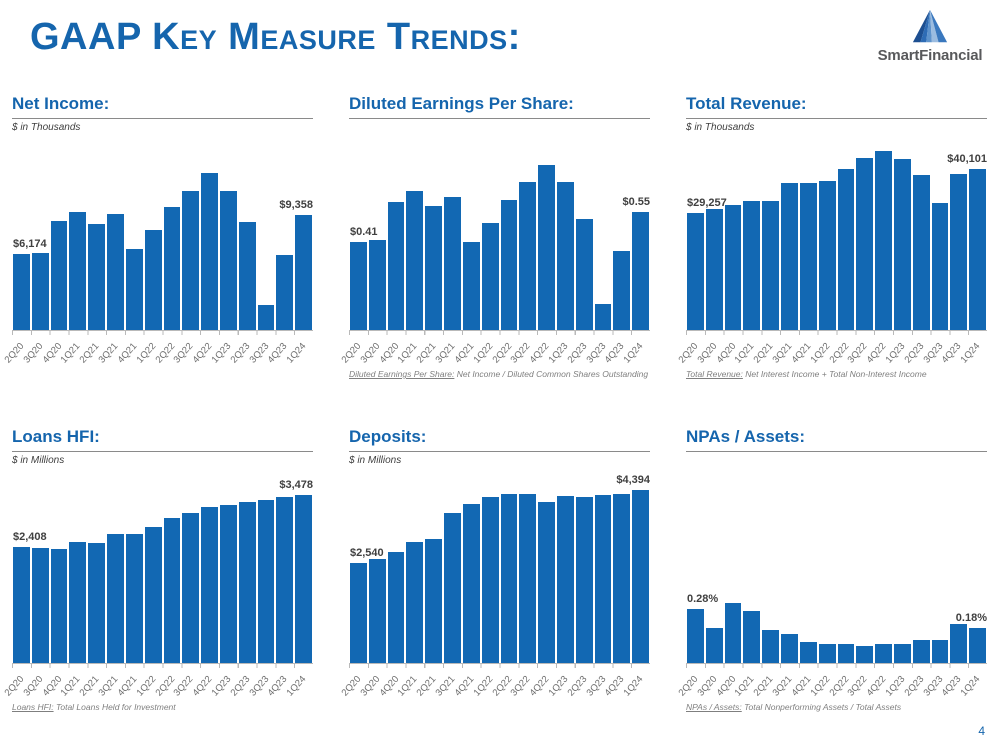 Image resolution: width=999 pixels, height=750 pixels. I want to click on first-value-label: $6,174, so click(30, 244).